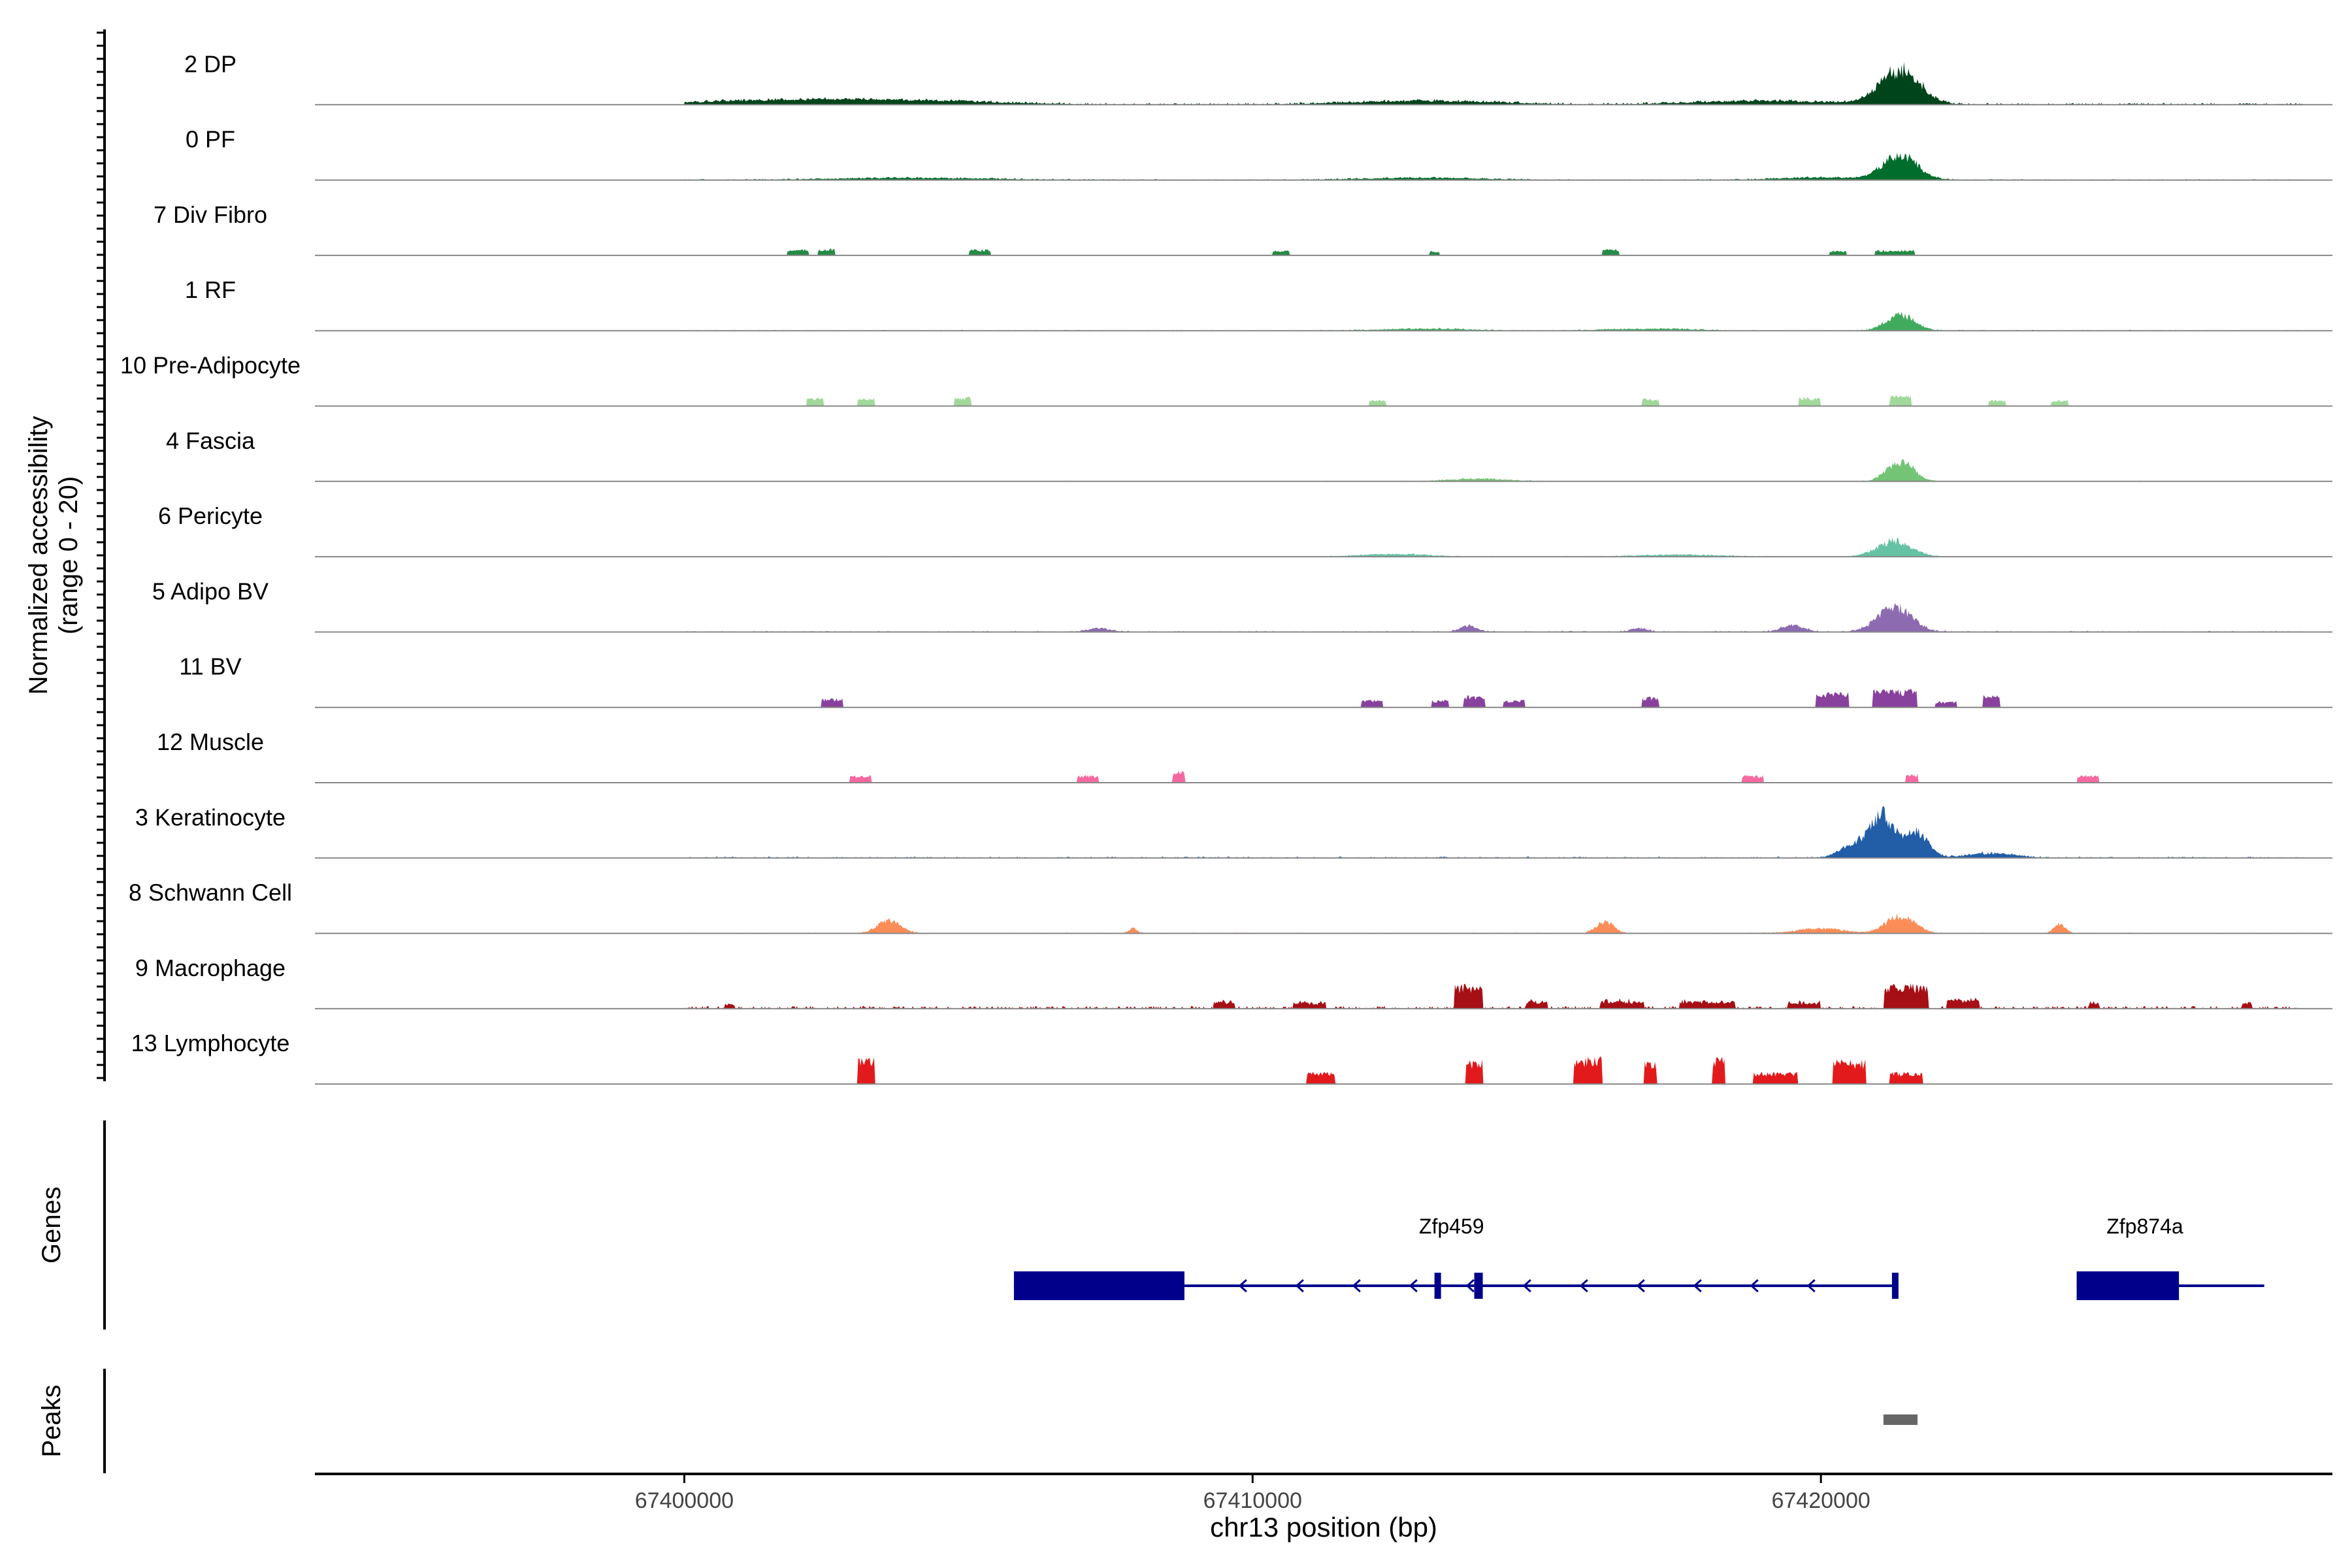  I want to click on track-8: 5 Adipo BV, so click(1242, 605).